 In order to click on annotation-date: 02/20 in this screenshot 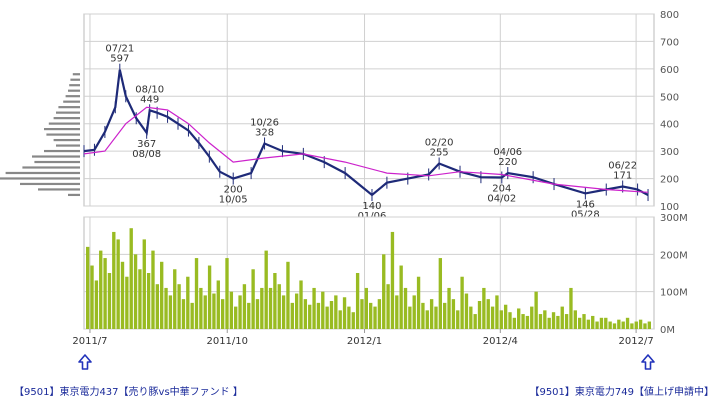, I will do `click(439, 142)`.